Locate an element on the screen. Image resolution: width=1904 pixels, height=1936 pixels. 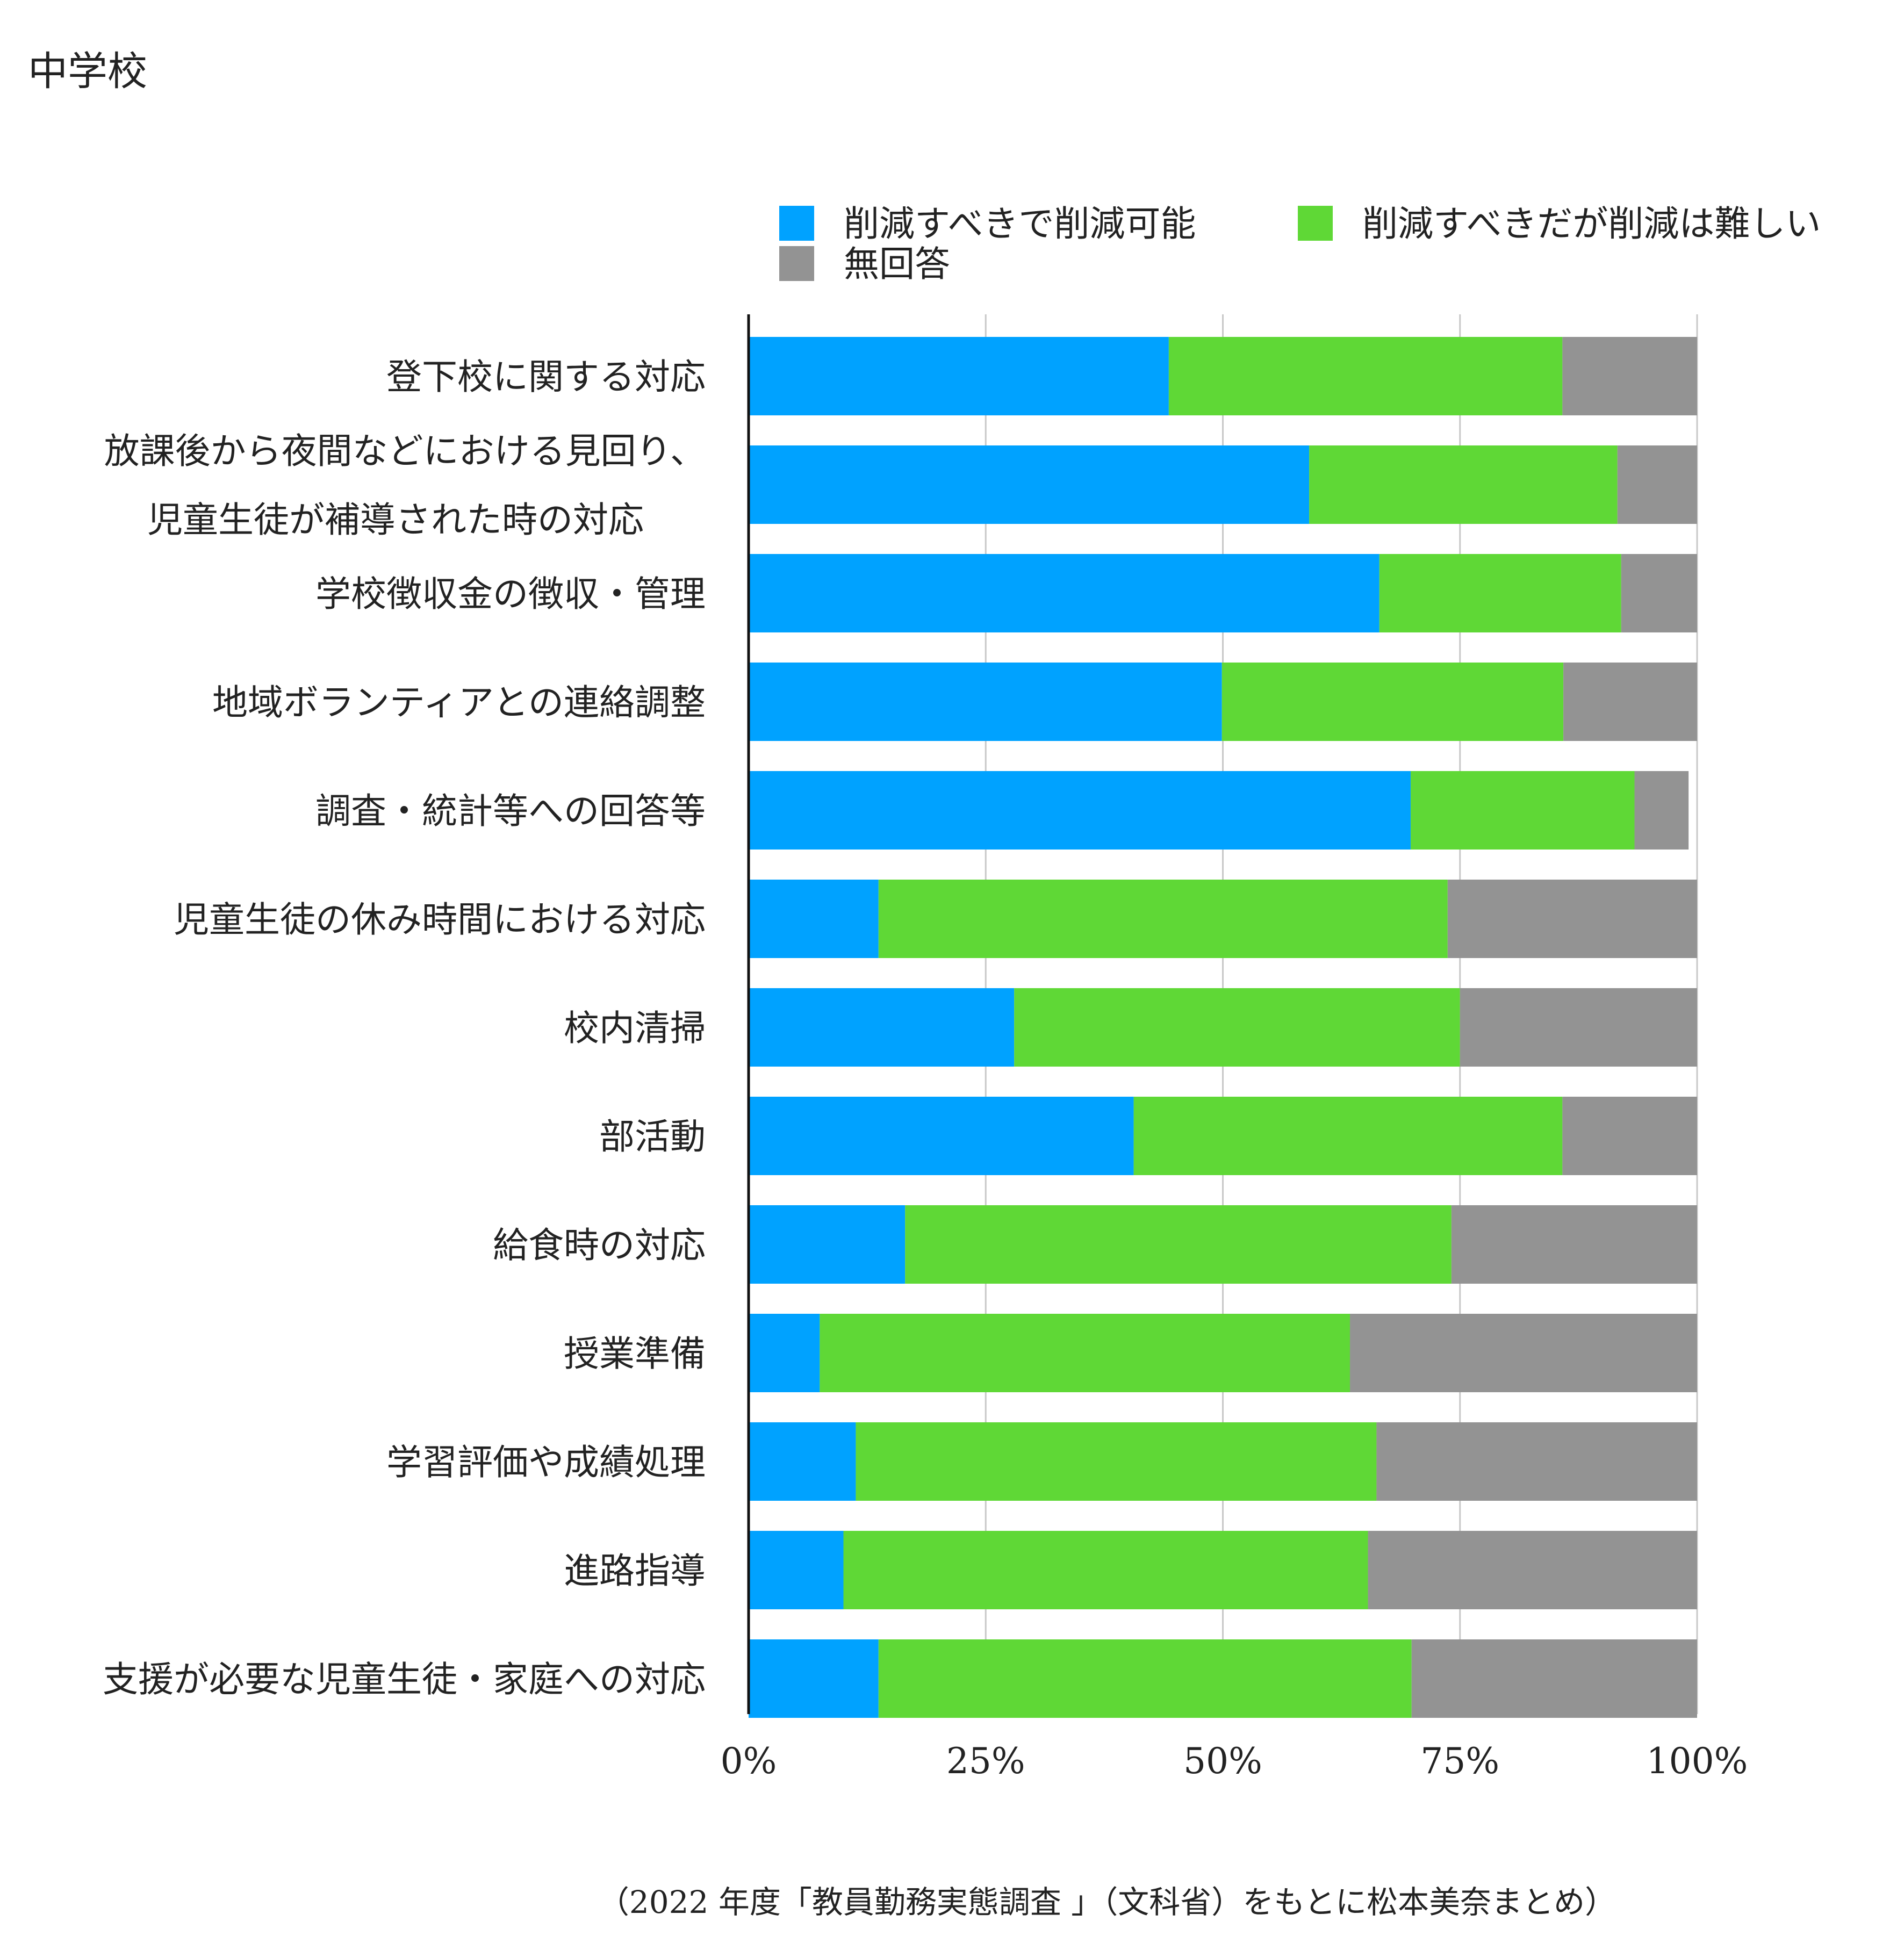
category-label-8: 給食時の対応 is located at coordinates (599, 1245).